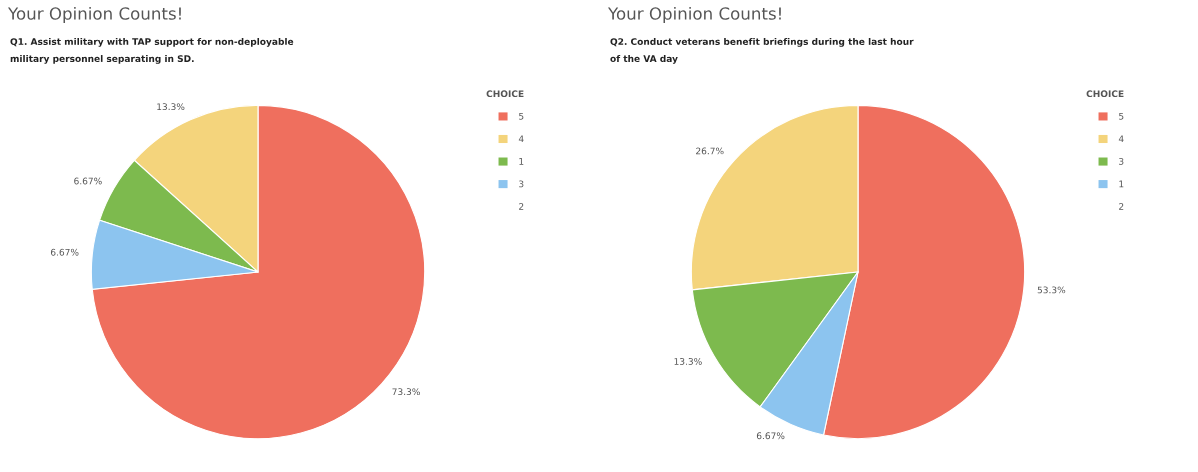 The height and width of the screenshot is (472, 1198). What do you see at coordinates (406, 392) in the screenshot?
I see `data-label: 73.3%` at bounding box center [406, 392].